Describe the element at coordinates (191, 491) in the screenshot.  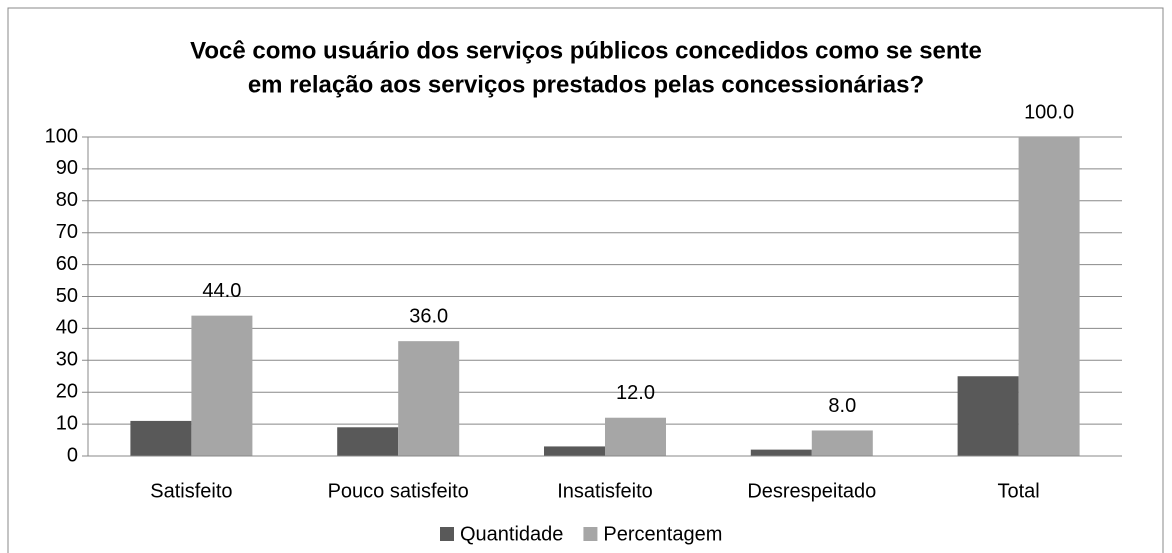
I see `x-tick-label: Satisfeito` at that location.